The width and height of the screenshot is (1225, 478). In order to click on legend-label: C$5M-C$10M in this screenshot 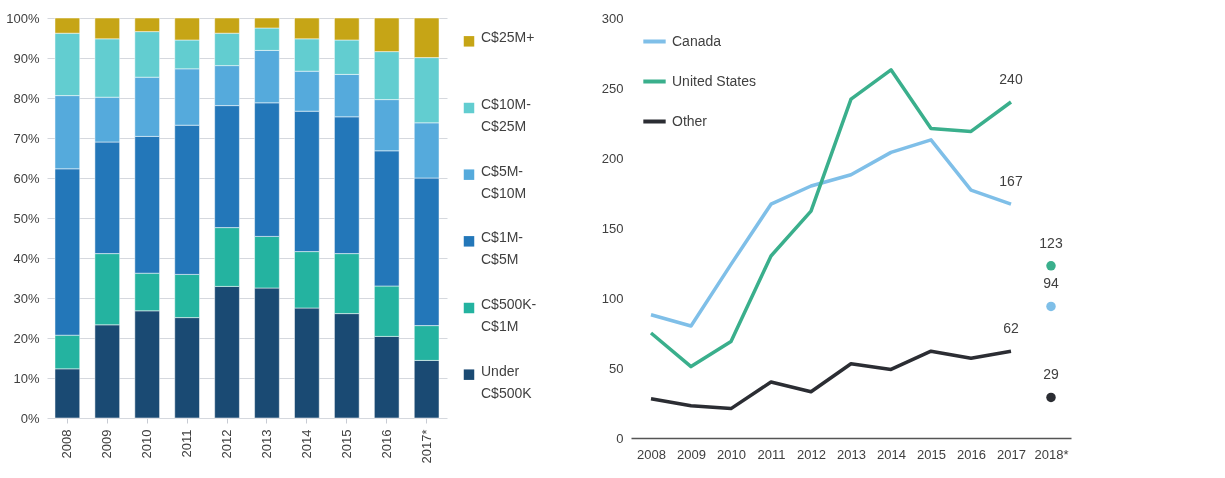, I will do `click(504, 181)`.